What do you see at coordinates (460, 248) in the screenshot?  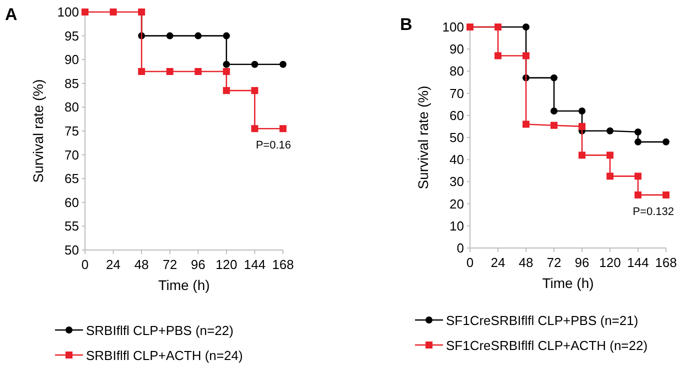 I see `y-tick-label: 0` at bounding box center [460, 248].